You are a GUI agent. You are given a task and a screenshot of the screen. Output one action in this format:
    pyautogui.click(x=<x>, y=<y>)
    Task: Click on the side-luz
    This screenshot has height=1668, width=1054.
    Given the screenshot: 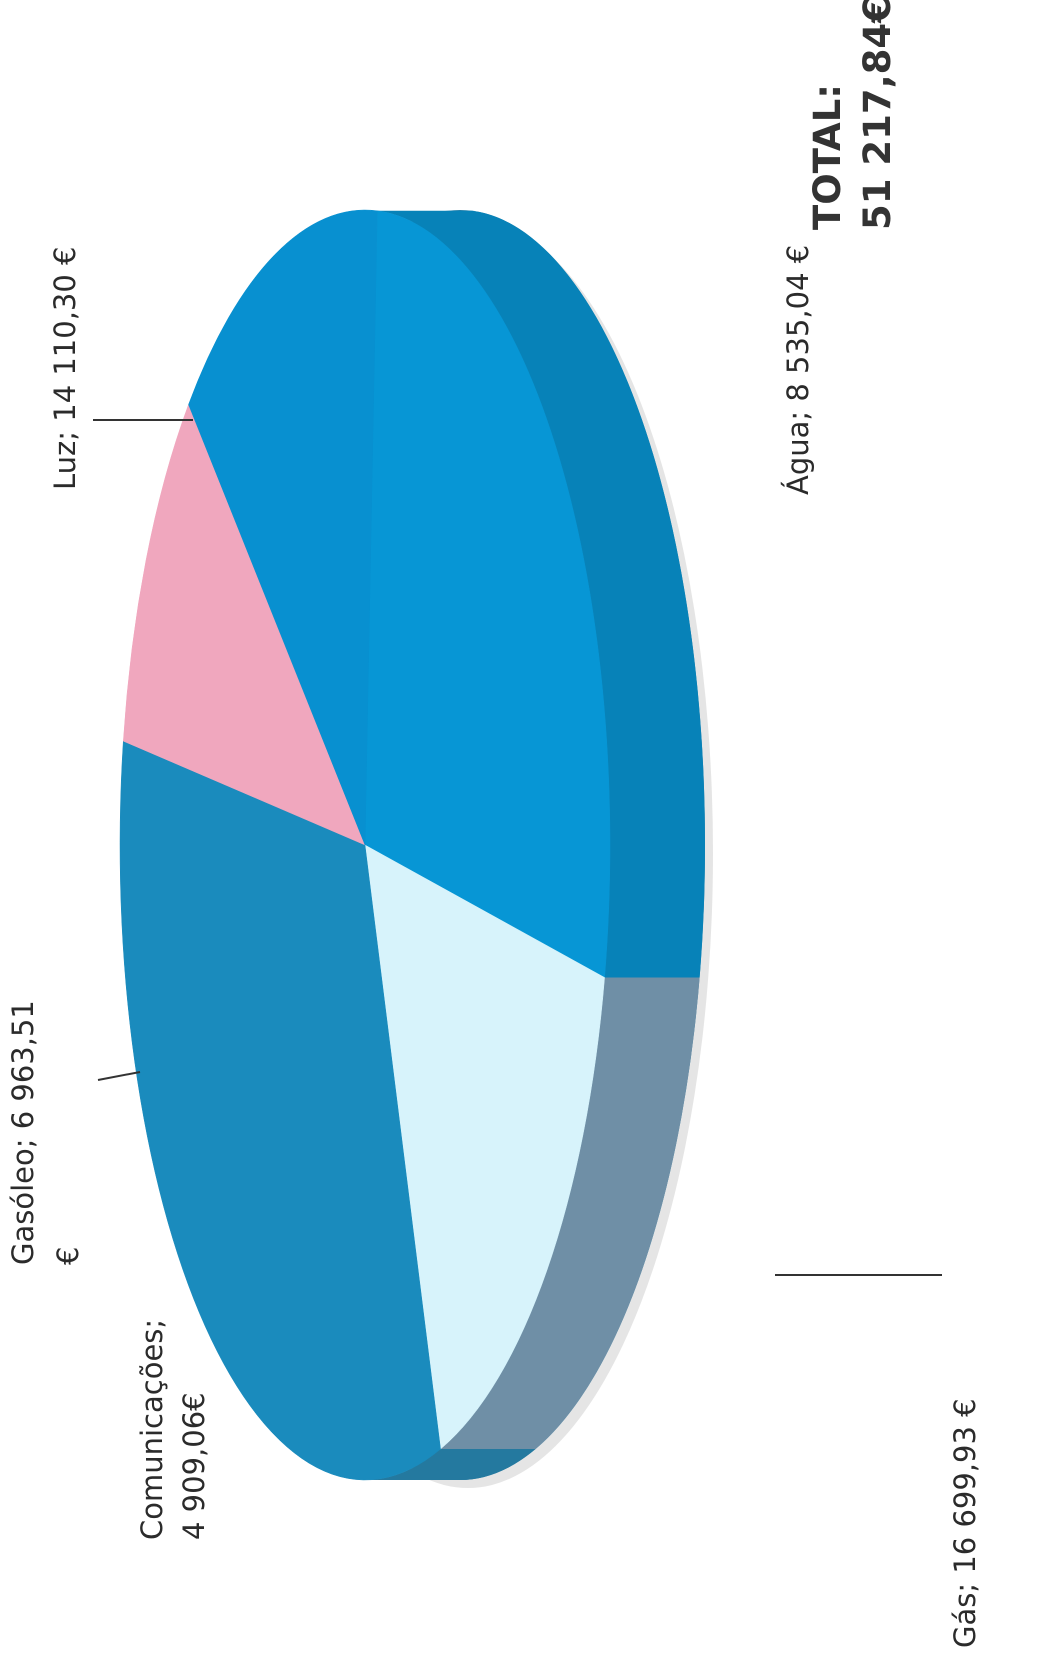 What is the action you would take?
    pyautogui.click(x=541, y=594)
    